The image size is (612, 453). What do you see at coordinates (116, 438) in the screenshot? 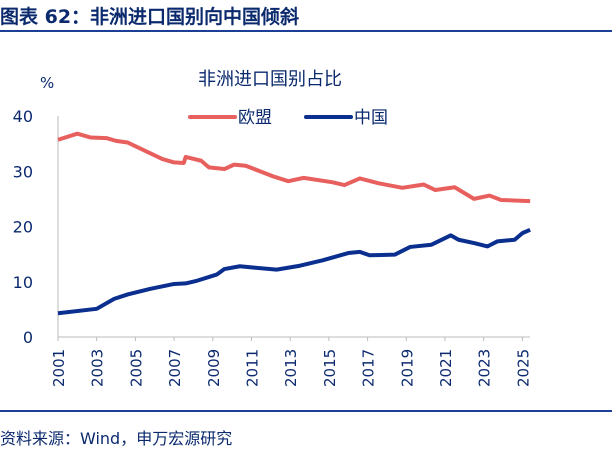
I see `source-note: 资料来源：Wind，申万宏源研究` at bounding box center [116, 438].